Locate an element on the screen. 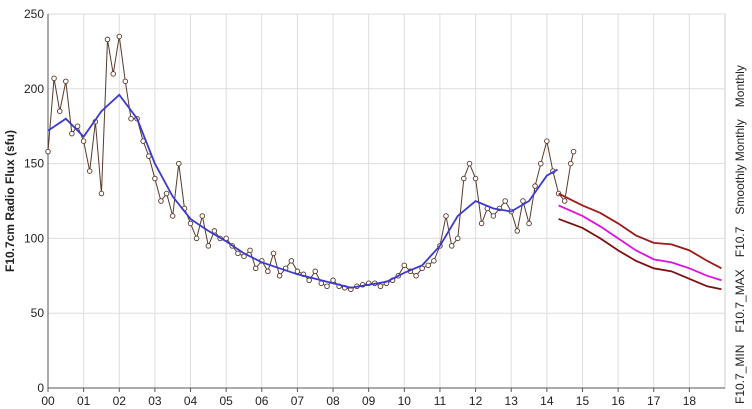 This screenshot has width=752, height=409. x-tick-label: 02 is located at coordinates (120, 401).